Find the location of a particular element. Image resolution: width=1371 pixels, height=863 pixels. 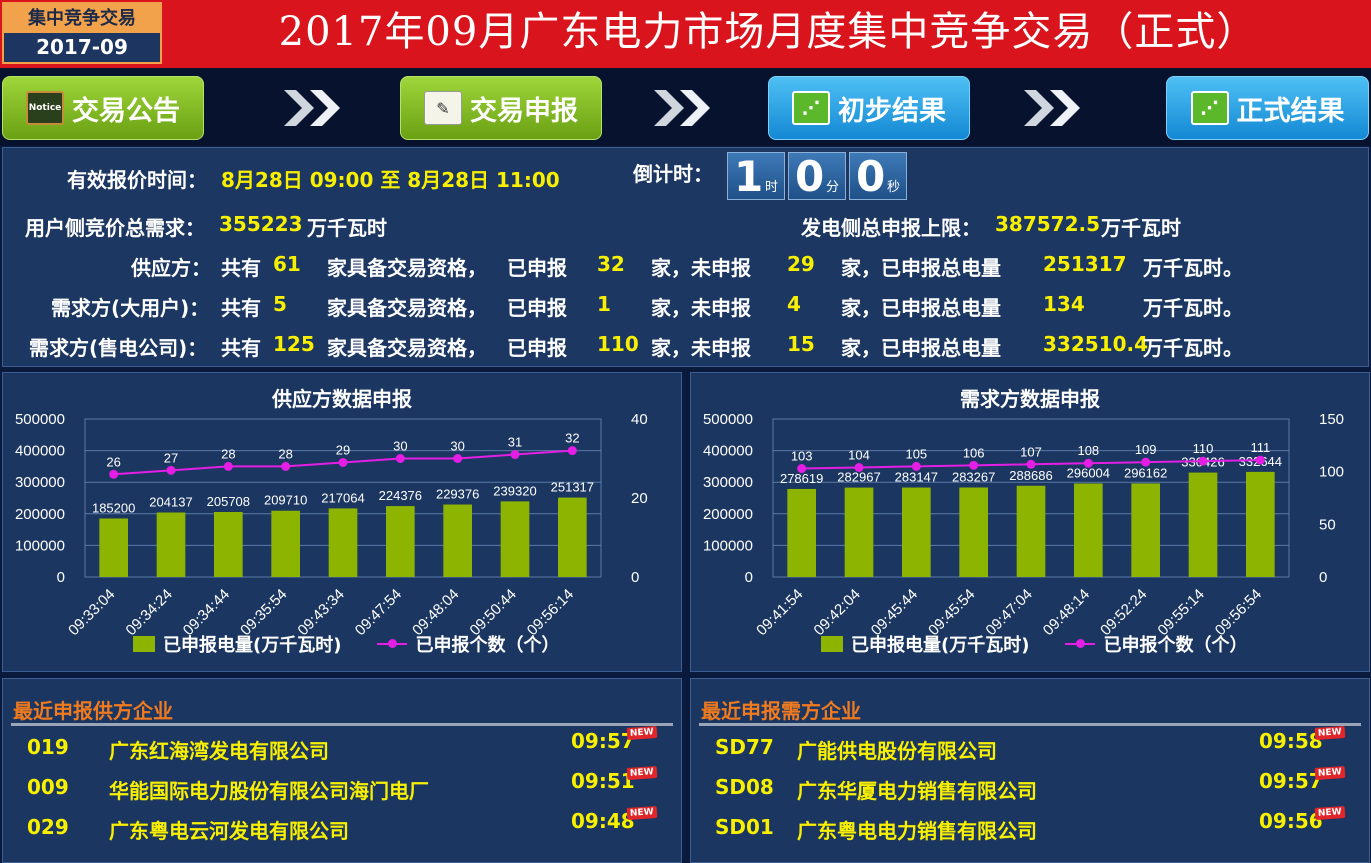

y-tick-label: 100000 is located at coordinates (40, 545).